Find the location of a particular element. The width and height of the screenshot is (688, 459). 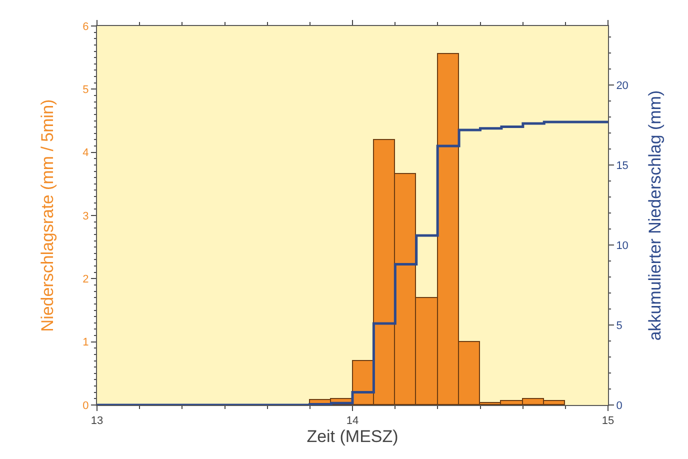

x-tick-label: 14 is located at coordinates (352, 421).